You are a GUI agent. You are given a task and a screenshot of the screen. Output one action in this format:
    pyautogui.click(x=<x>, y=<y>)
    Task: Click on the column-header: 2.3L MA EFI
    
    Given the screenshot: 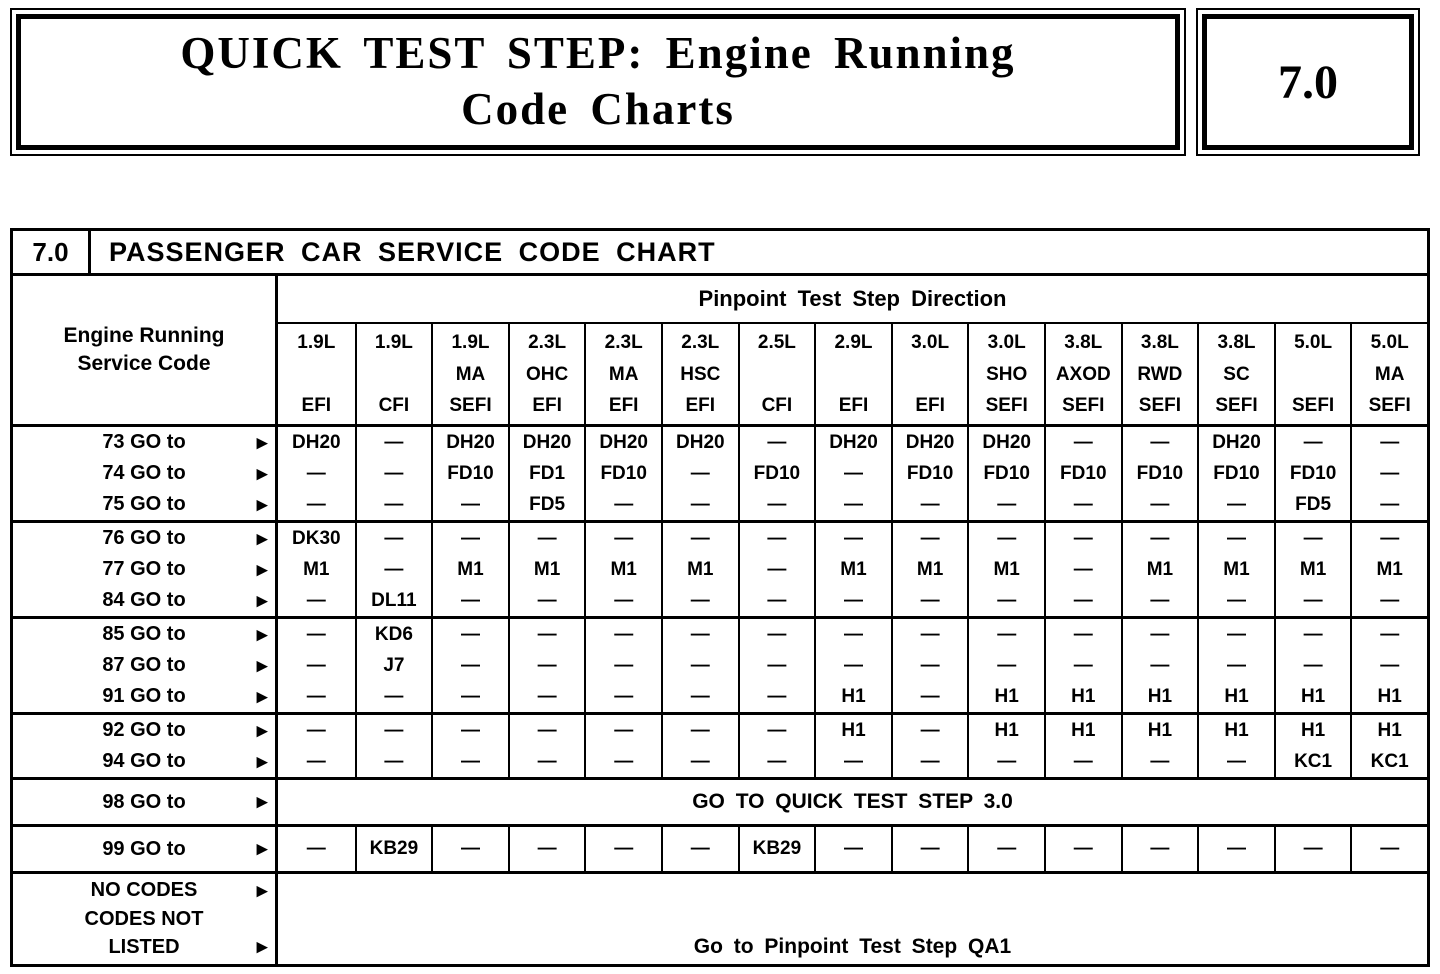 What is the action you would take?
    pyautogui.click(x=622, y=374)
    